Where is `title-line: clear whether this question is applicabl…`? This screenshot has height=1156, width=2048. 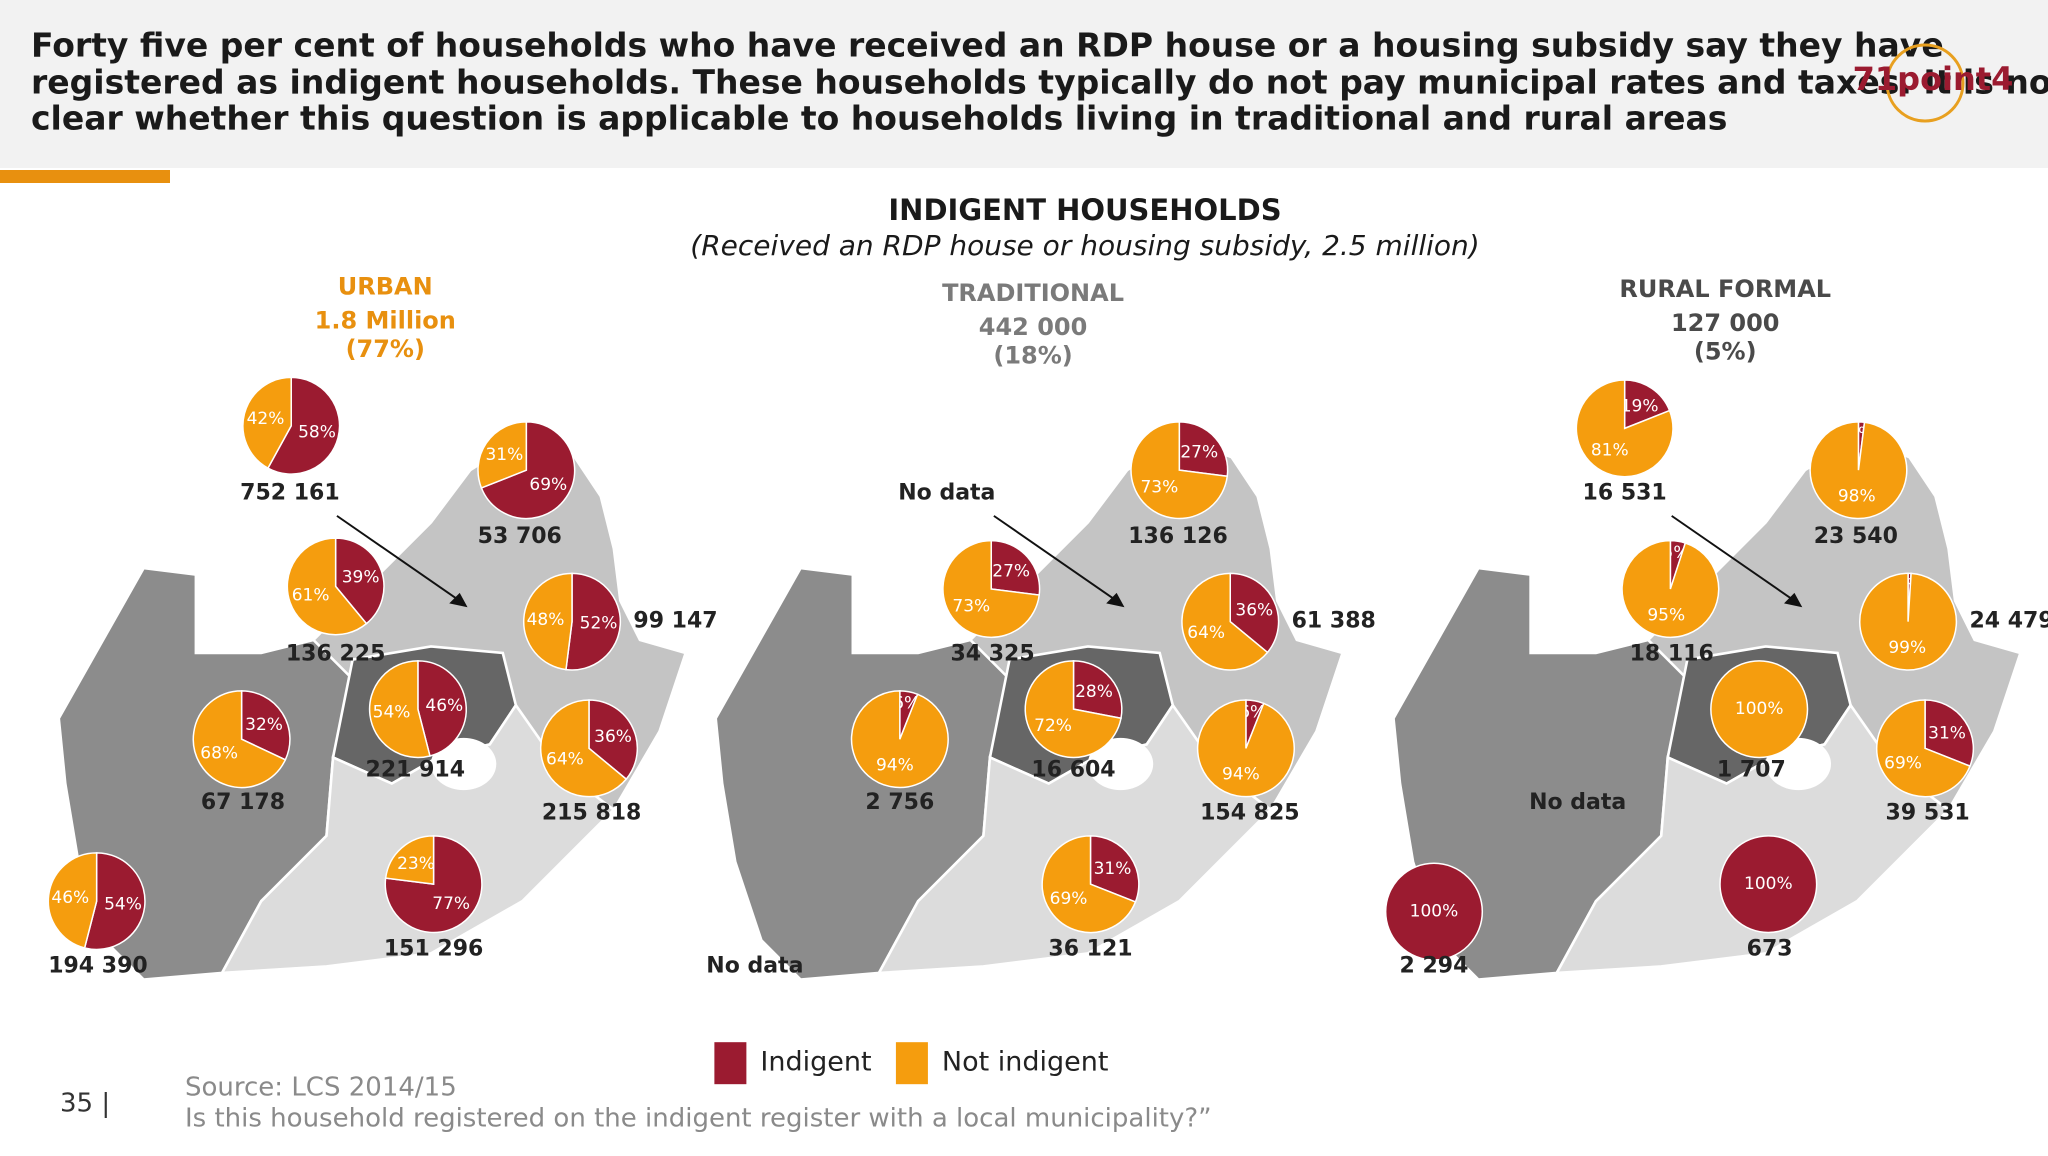
title-line: clear whether this question is applicabl… is located at coordinates (879, 118).